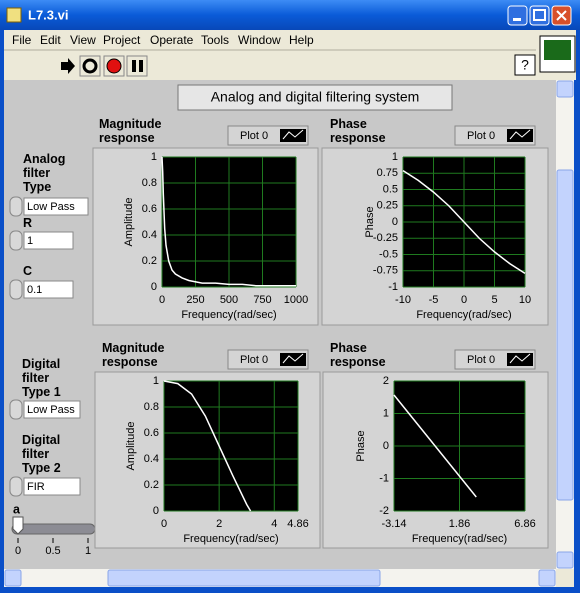 The image size is (580, 593). I want to click on numeric-control: 1, so click(41, 240).